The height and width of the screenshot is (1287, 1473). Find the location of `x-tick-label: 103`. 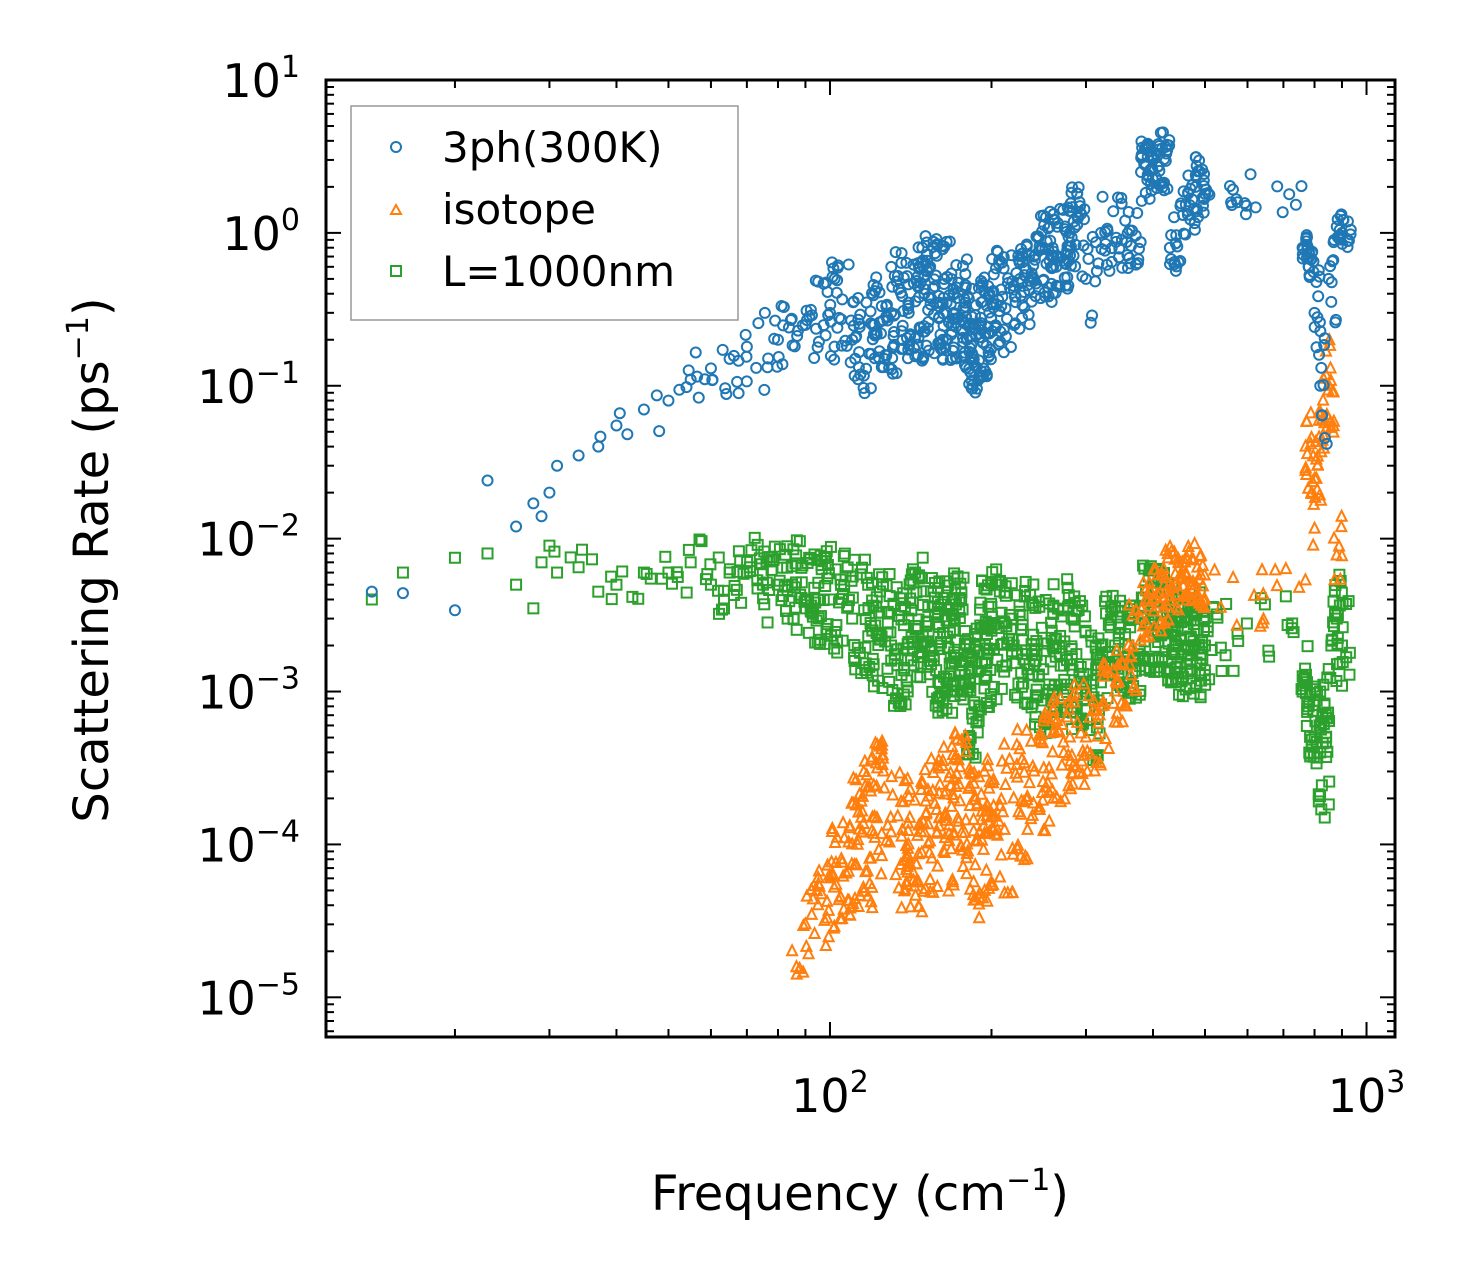

x-tick-label: 103 is located at coordinates (1367, 1094).